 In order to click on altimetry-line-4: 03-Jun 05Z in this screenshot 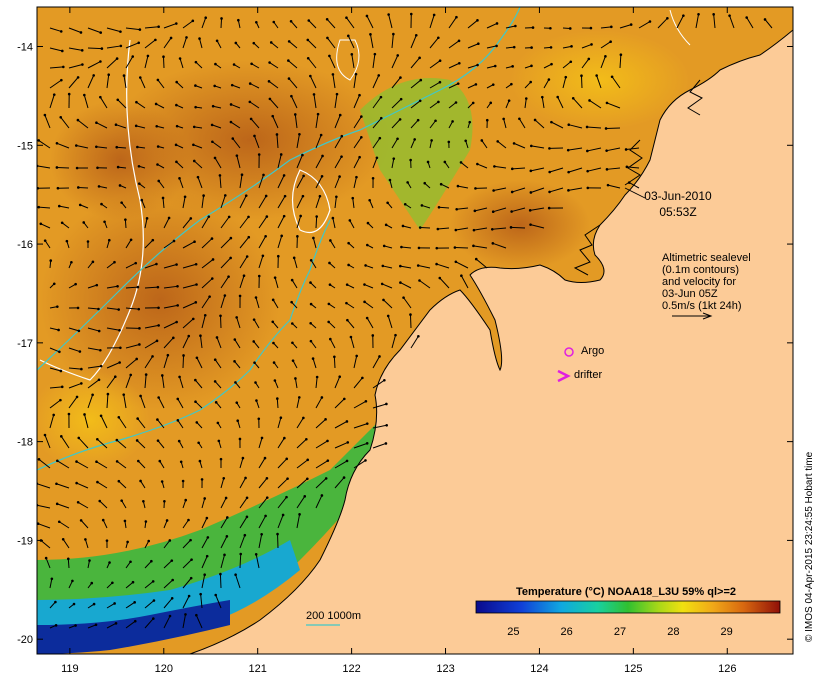, I will do `click(690, 294)`.